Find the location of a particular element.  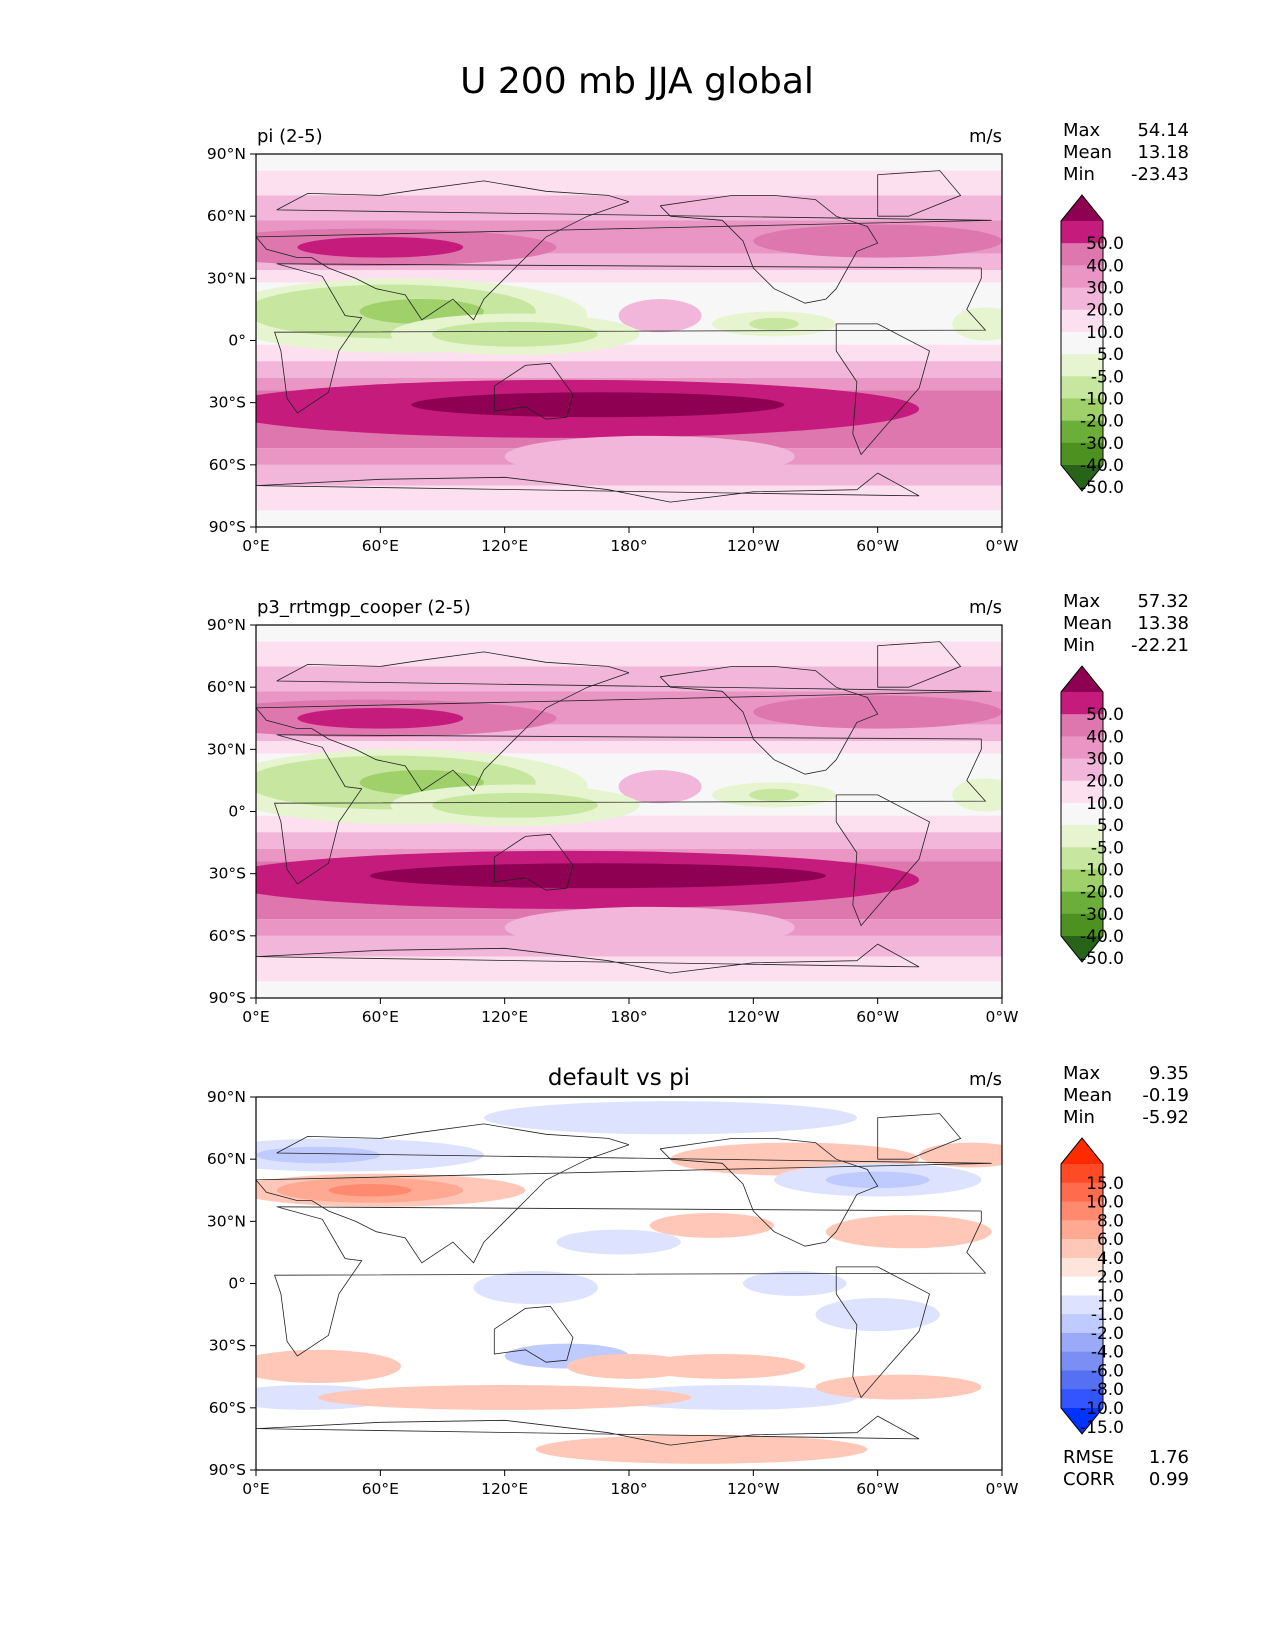

panel-center-title: default vs pi is located at coordinates (619, 1078).